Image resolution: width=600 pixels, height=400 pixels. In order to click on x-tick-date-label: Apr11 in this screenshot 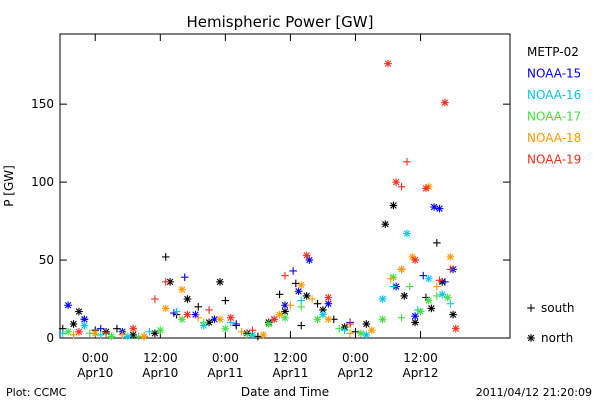, I will do `click(225, 373)`.